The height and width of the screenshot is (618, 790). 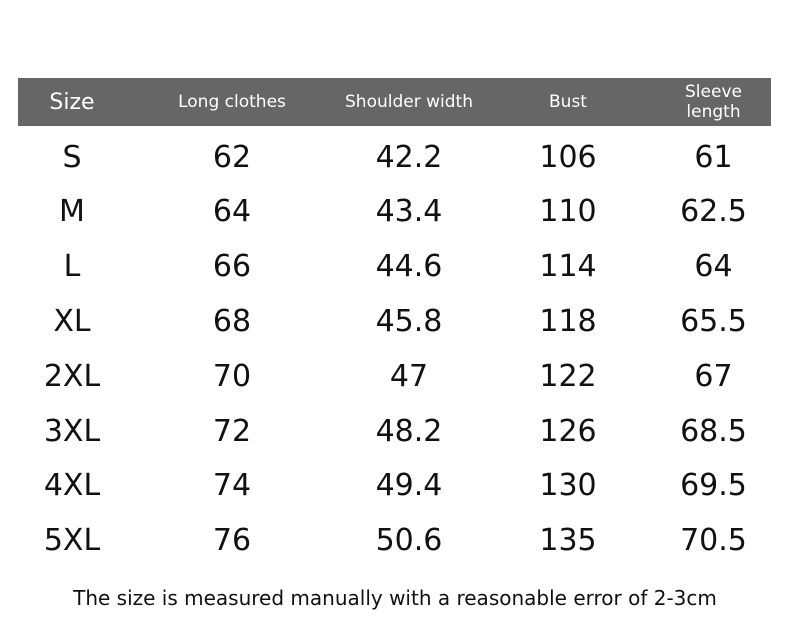 I want to click on header-cell: Bust, so click(x=568, y=102).